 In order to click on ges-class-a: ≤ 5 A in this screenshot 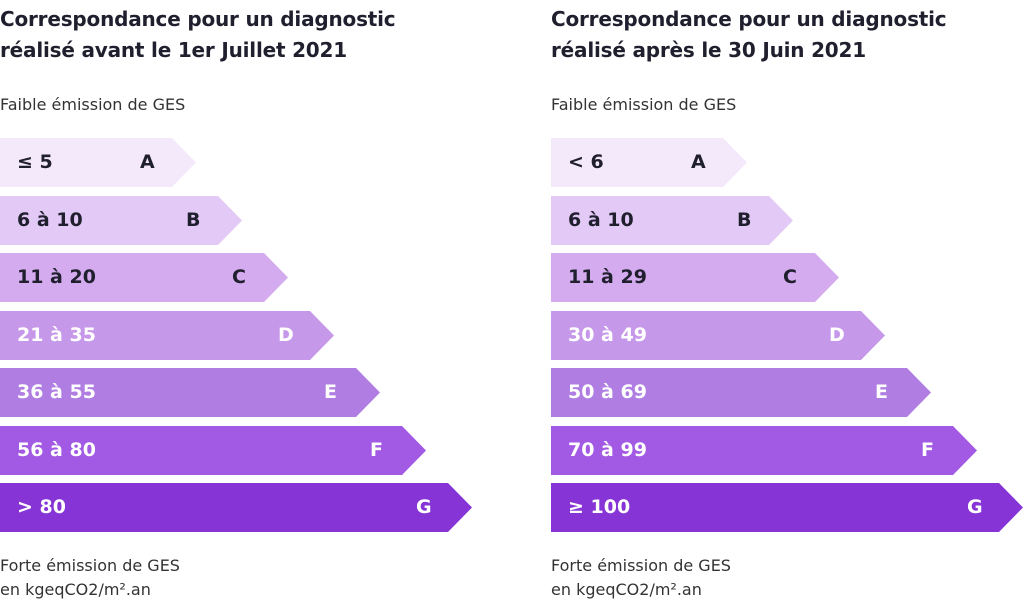, I will do `click(98, 162)`.